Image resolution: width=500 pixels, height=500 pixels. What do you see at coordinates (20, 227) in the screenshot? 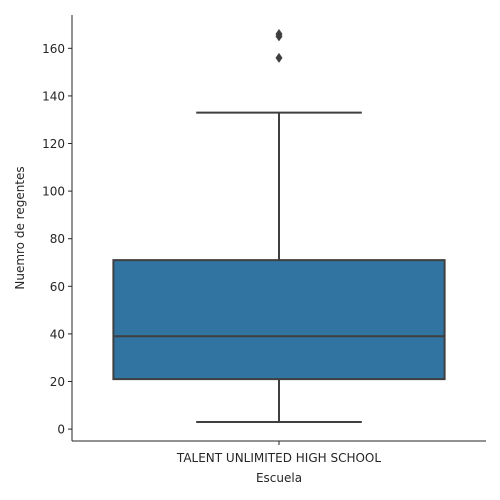
I see `y-axis-title: Nuemro de regentes` at bounding box center [20, 227].